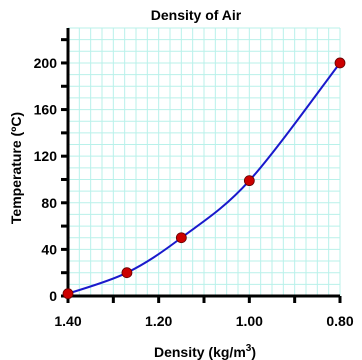 The image size is (362, 360). Describe the element at coordinates (49, 249) in the screenshot. I see `y-tick-label: 40` at that location.